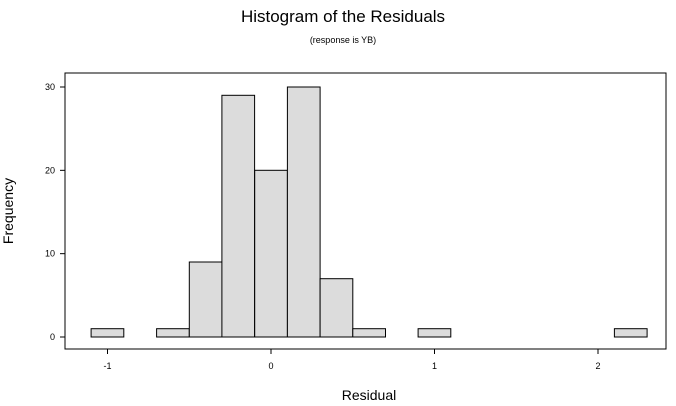 The height and width of the screenshot is (406, 676). I want to click on y-tick-label: 10, so click(50, 254).